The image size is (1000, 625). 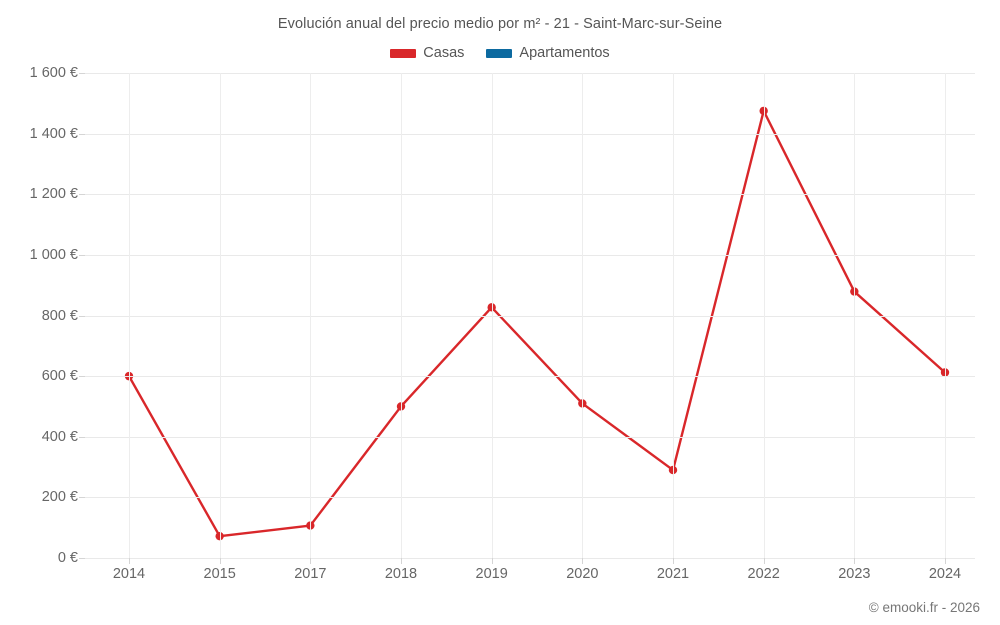 What do you see at coordinates (53, 194) in the screenshot?
I see `y-axis-tick-label: 1 200 €` at bounding box center [53, 194].